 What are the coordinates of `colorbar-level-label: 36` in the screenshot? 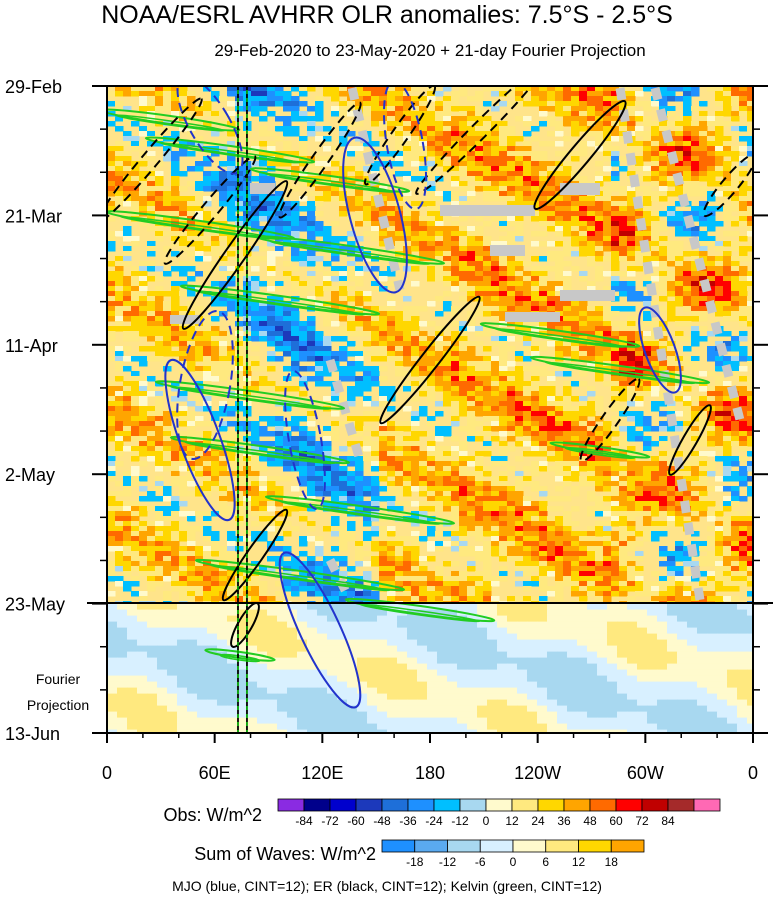 It's located at (564, 821).